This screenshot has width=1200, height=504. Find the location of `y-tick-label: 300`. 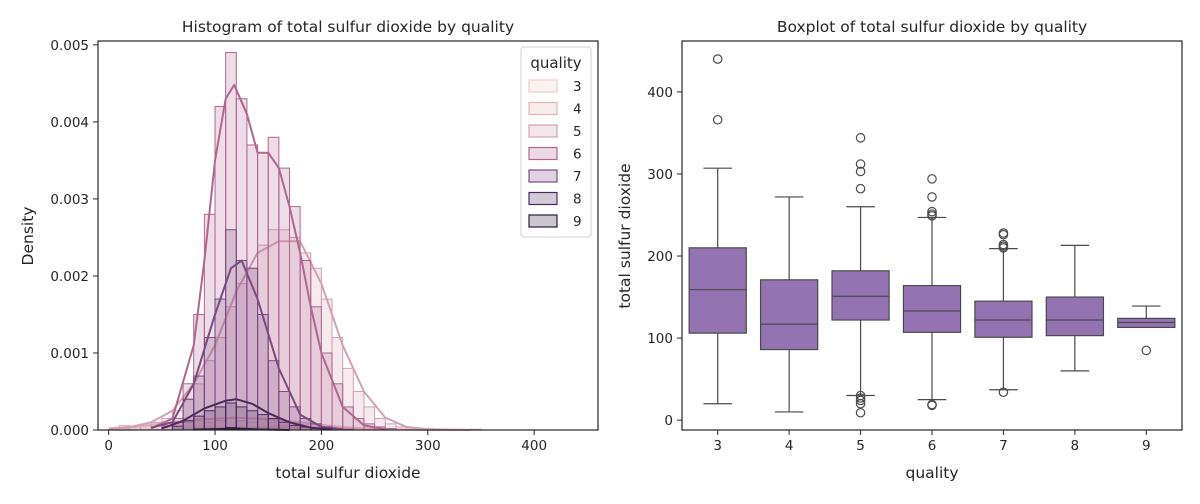

y-tick-label: 300 is located at coordinates (660, 175).